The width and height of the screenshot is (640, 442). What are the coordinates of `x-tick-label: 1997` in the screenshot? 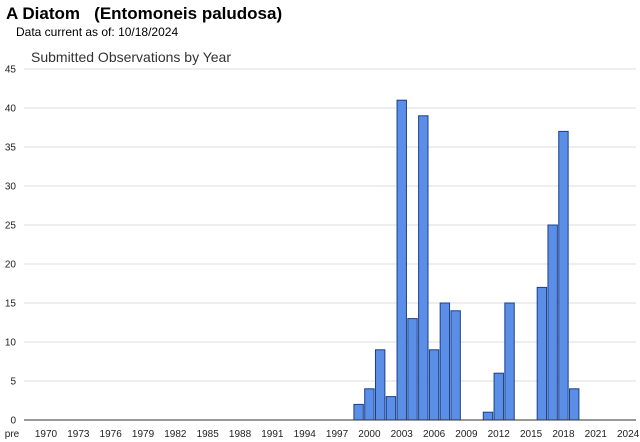 It's located at (337, 434).